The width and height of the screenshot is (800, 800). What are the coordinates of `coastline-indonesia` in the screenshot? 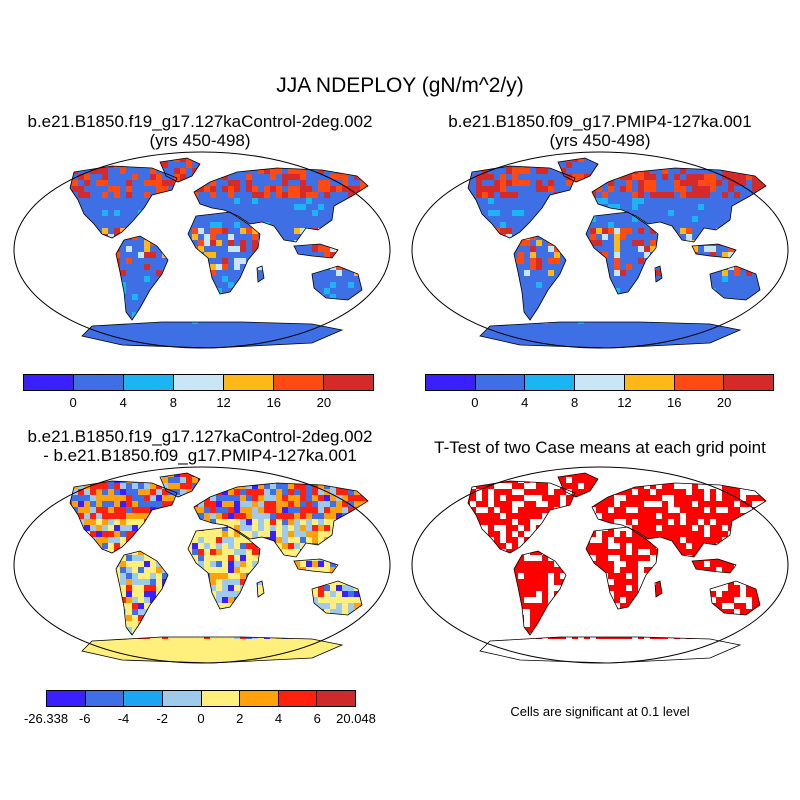 It's located at (316, 251).